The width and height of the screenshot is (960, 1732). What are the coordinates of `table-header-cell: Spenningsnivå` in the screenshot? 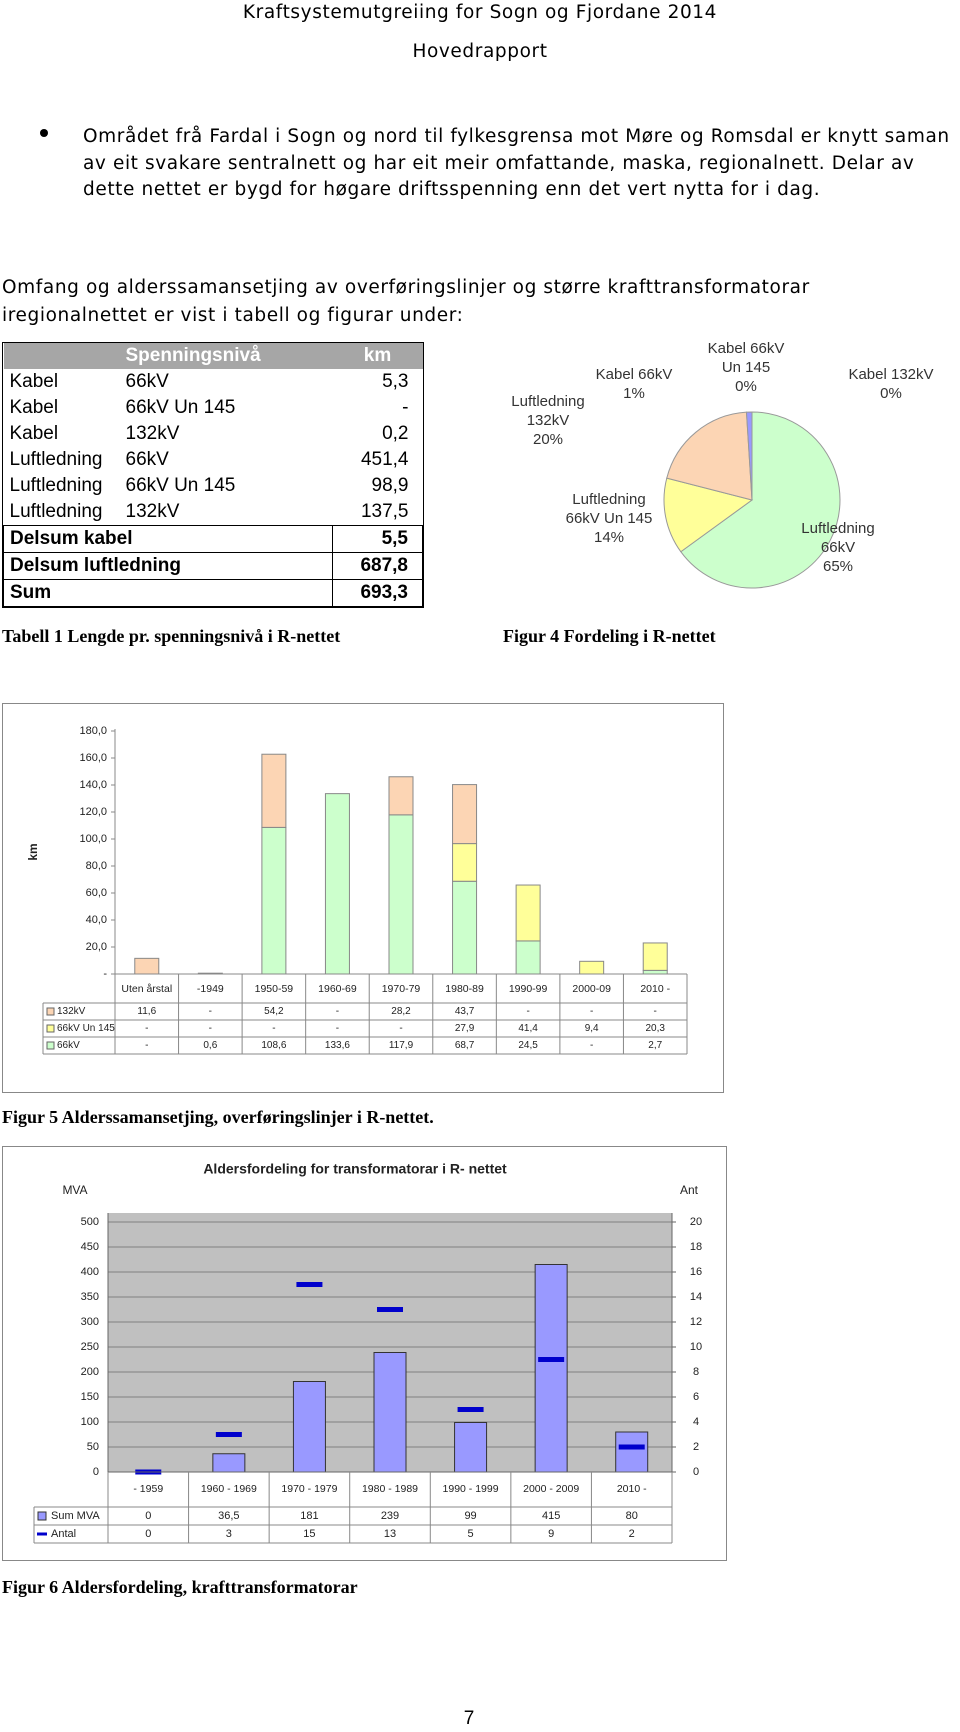 It's located at (226, 356).